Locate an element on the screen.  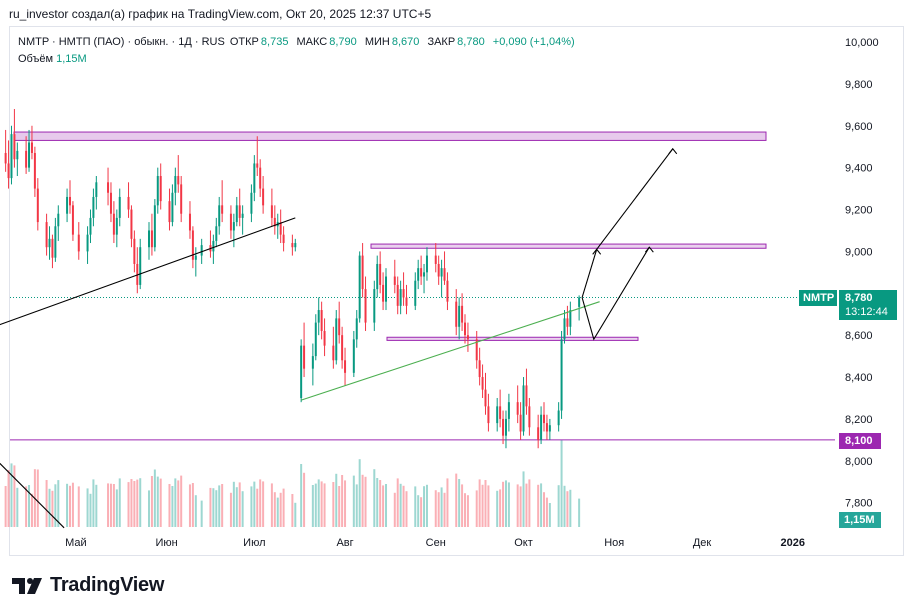
y-tick-label: 7,800 is located at coordinates (859, 504).